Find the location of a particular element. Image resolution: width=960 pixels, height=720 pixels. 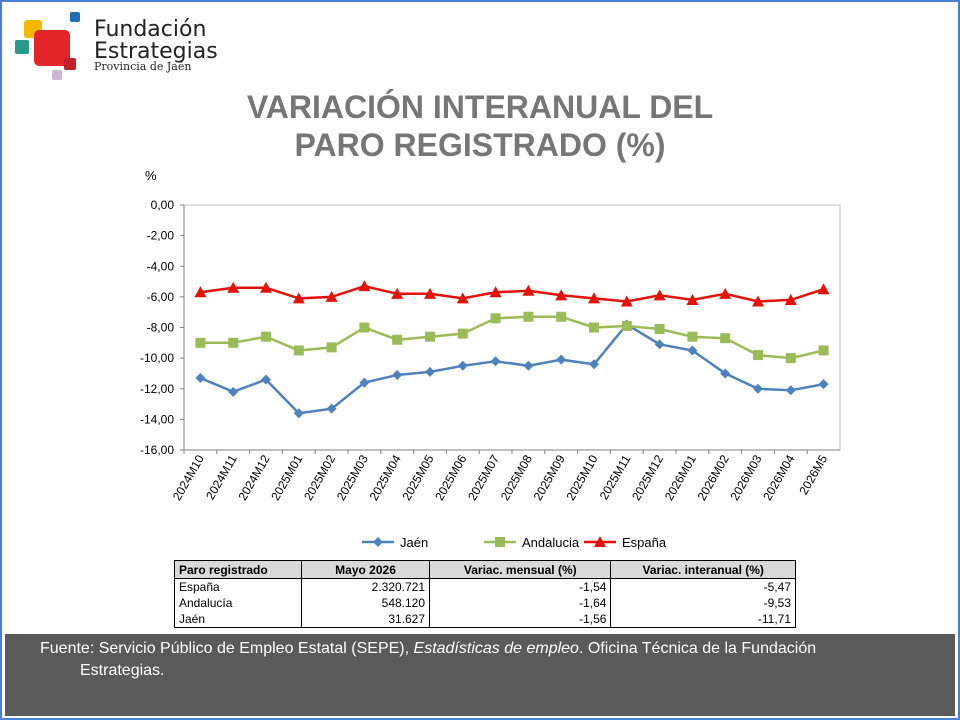

y-tick-label: -16,00 is located at coordinates (157, 450).